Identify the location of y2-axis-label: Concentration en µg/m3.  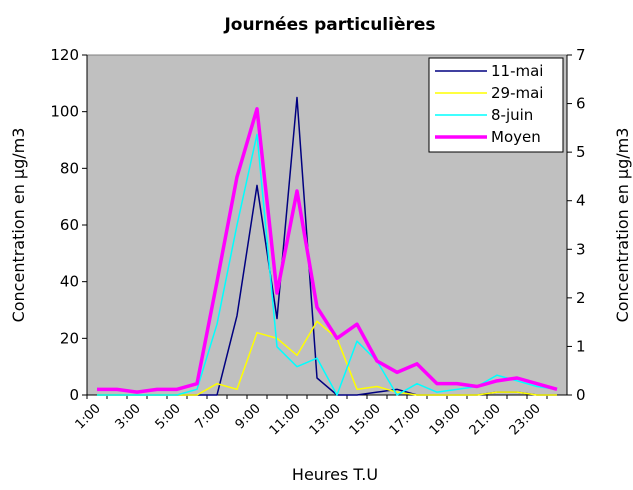
(622, 225).